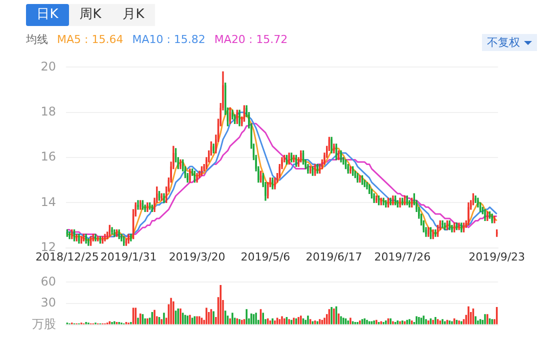  What do you see at coordinates (37, 39) in the screenshot?
I see `legend-title: 均线` at bounding box center [37, 39].